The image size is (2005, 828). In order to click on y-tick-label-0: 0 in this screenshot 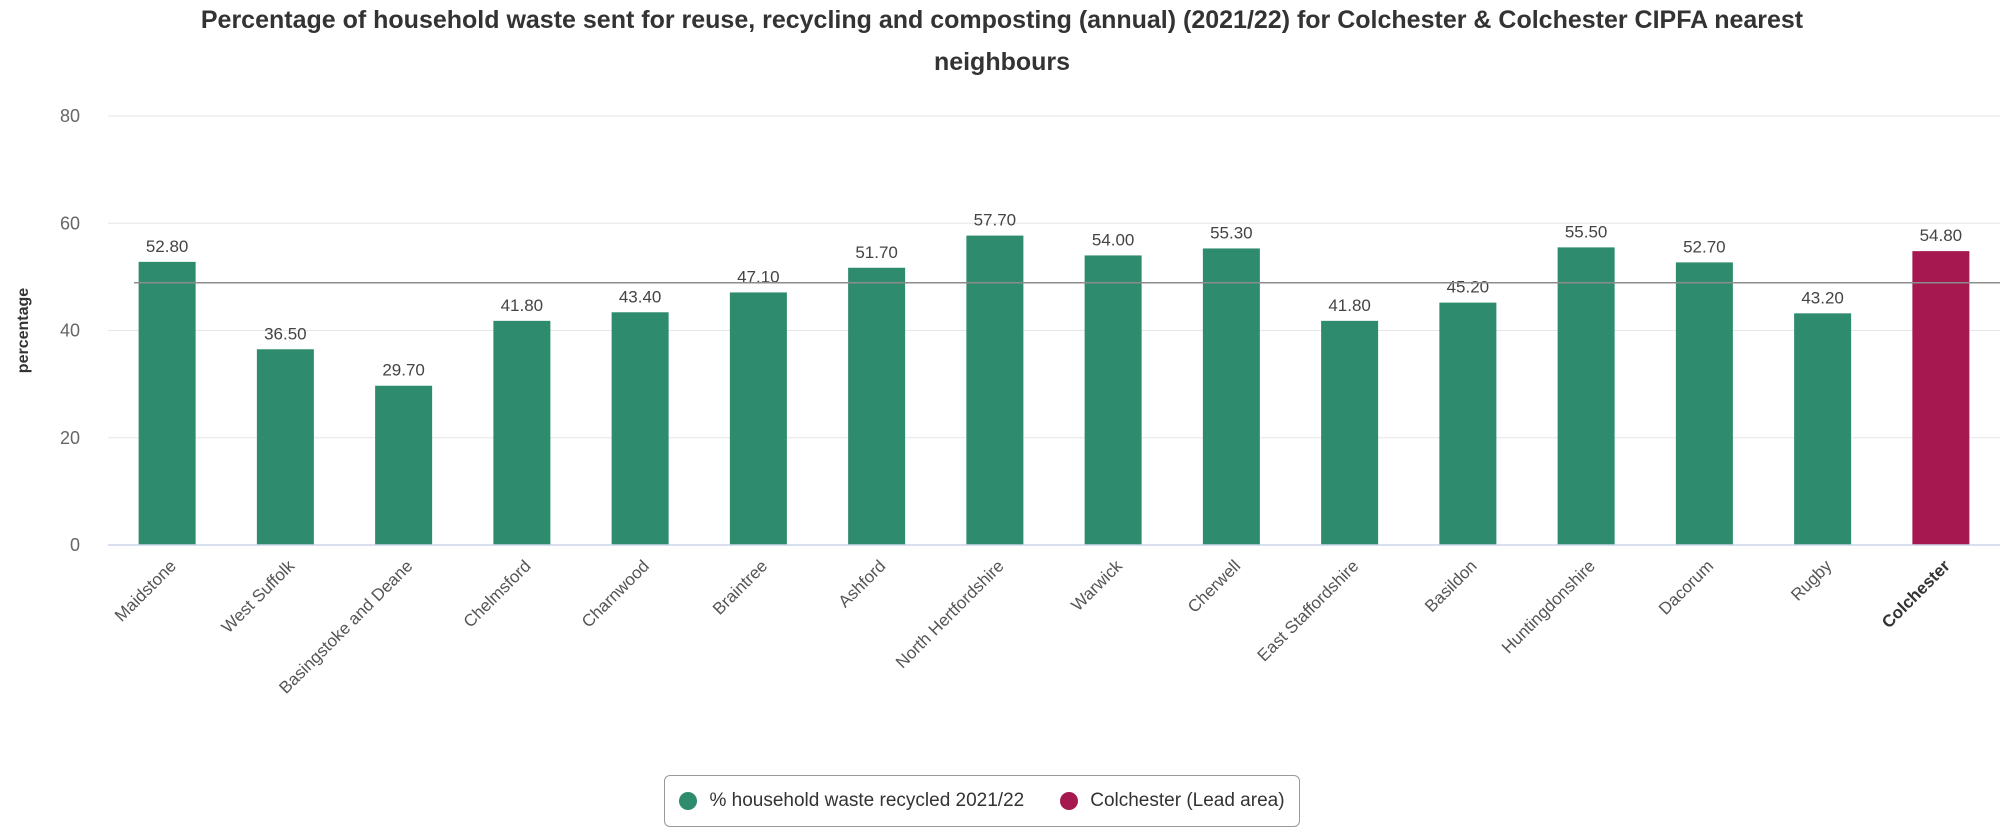, I will do `click(75, 545)`.